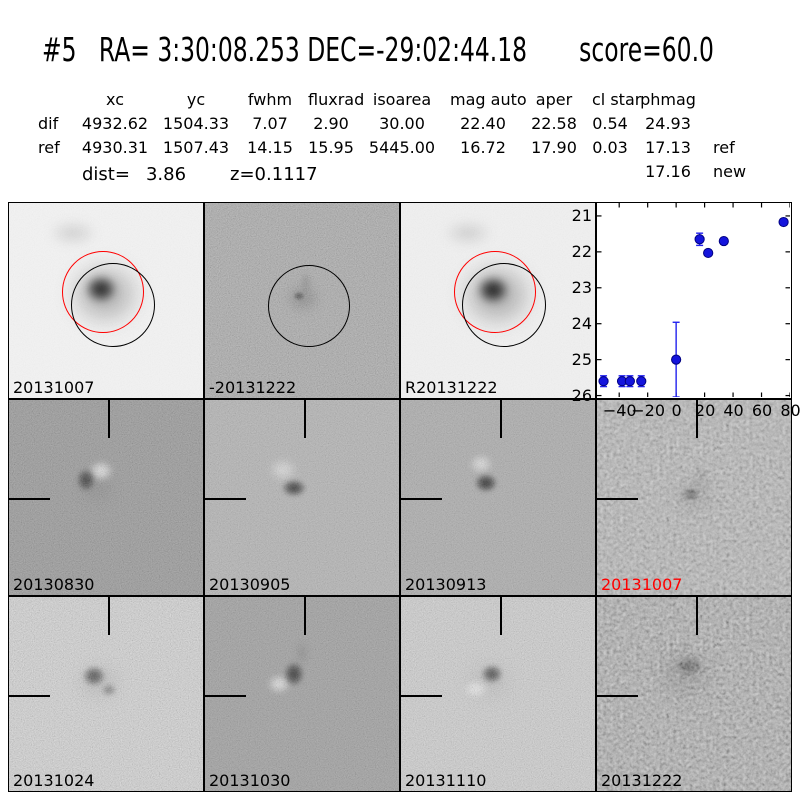  Describe the element at coordinates (302, 497) in the screenshot. I see `cutout-panel-20130905: 20130905` at that location.